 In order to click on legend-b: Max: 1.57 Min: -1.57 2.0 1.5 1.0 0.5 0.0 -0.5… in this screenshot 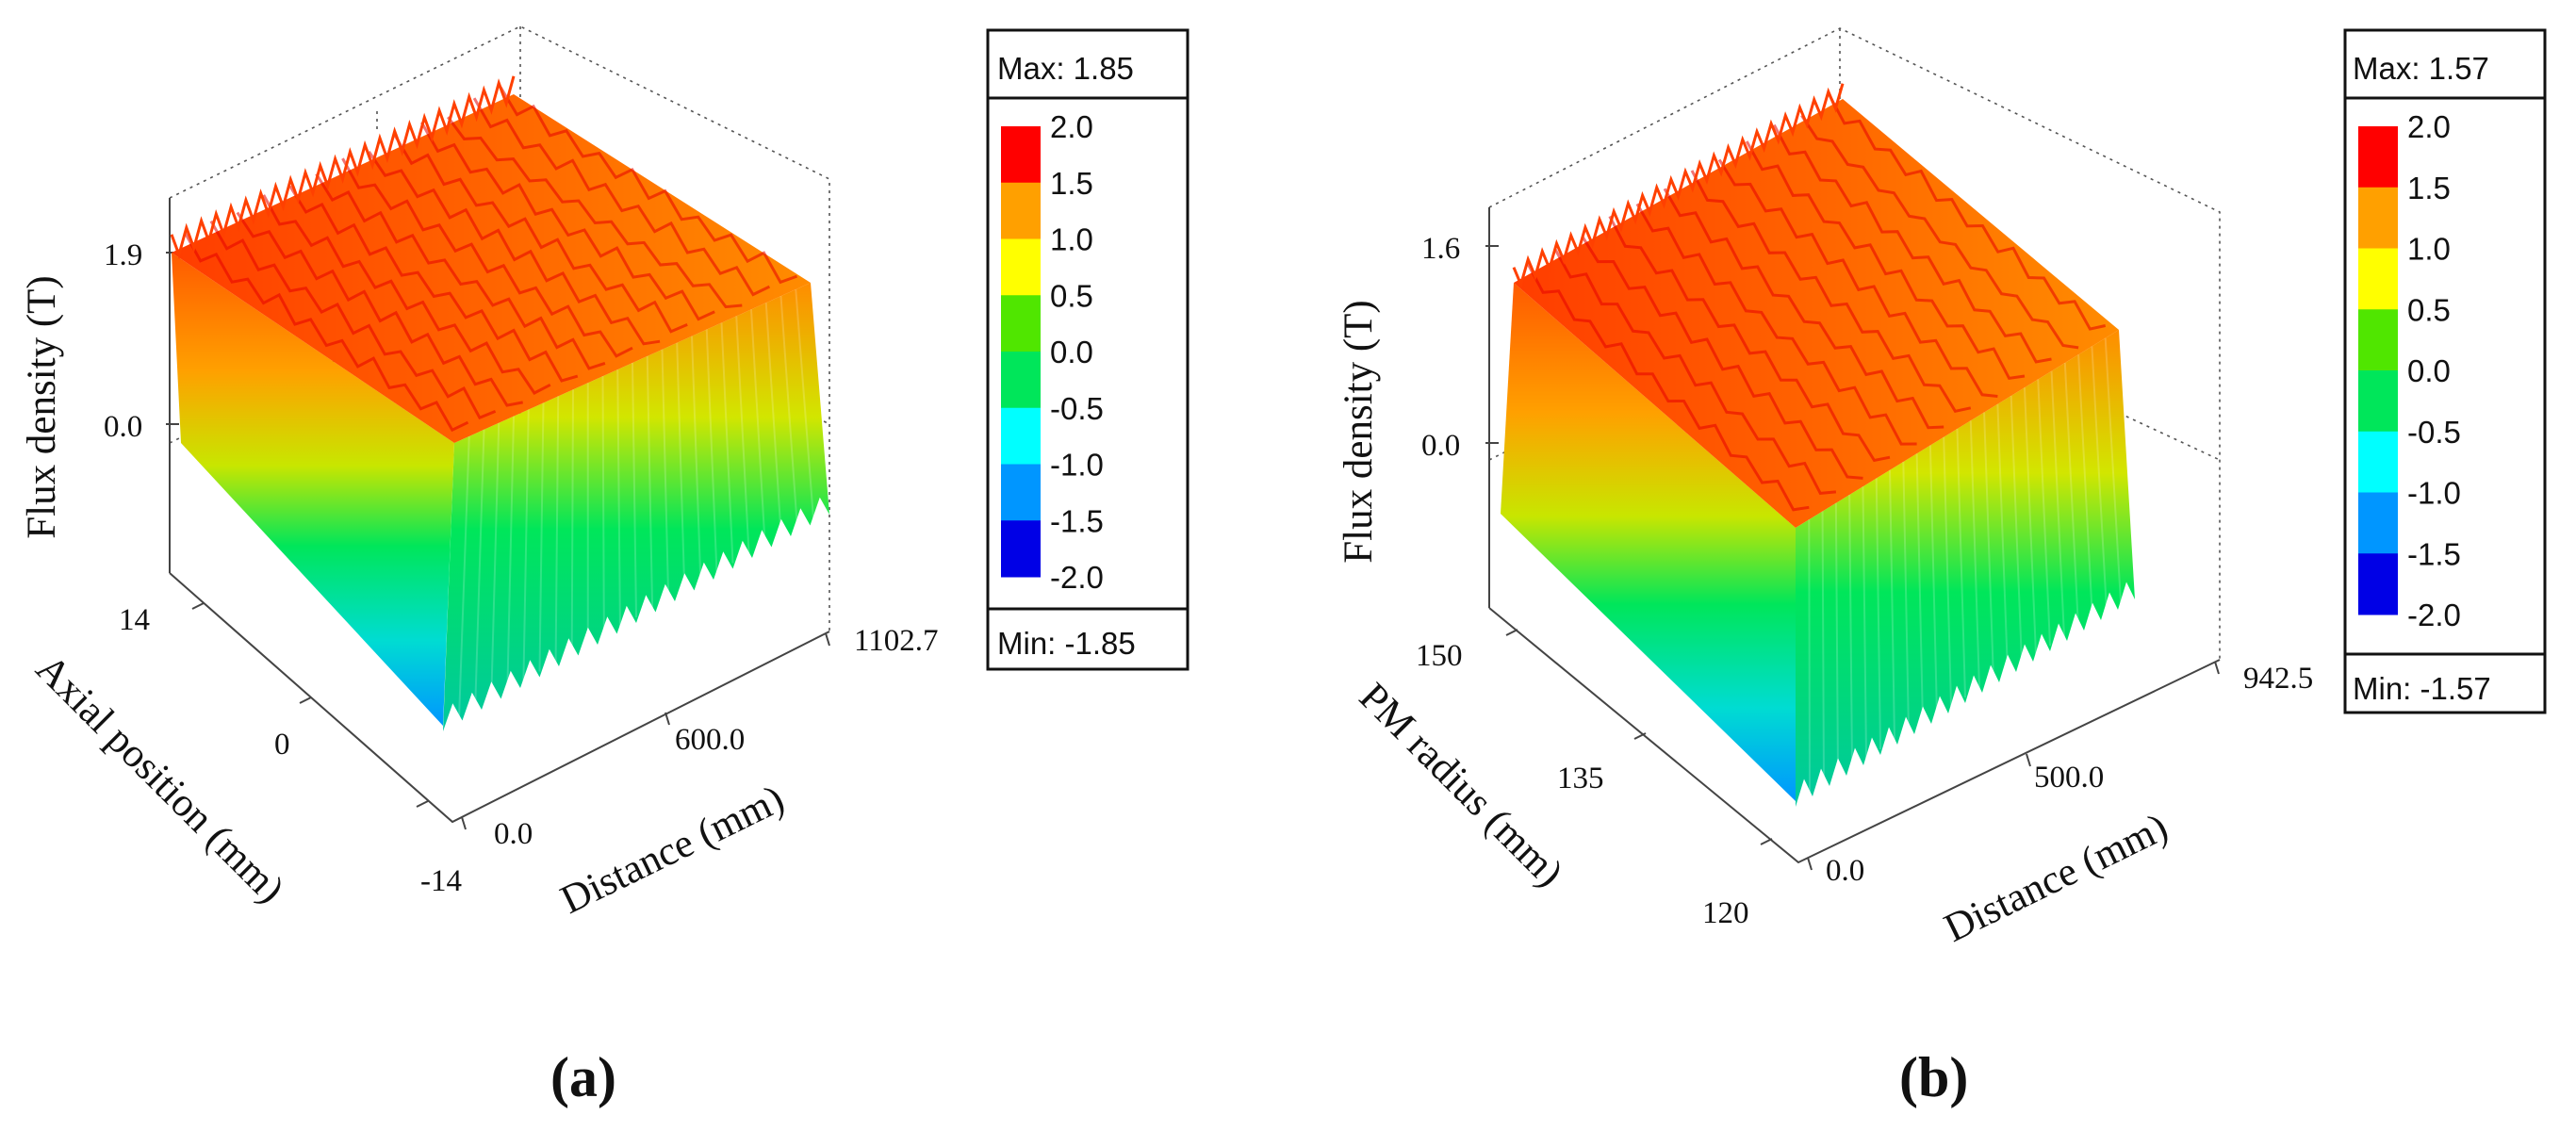, I will do `click(2445, 371)`.